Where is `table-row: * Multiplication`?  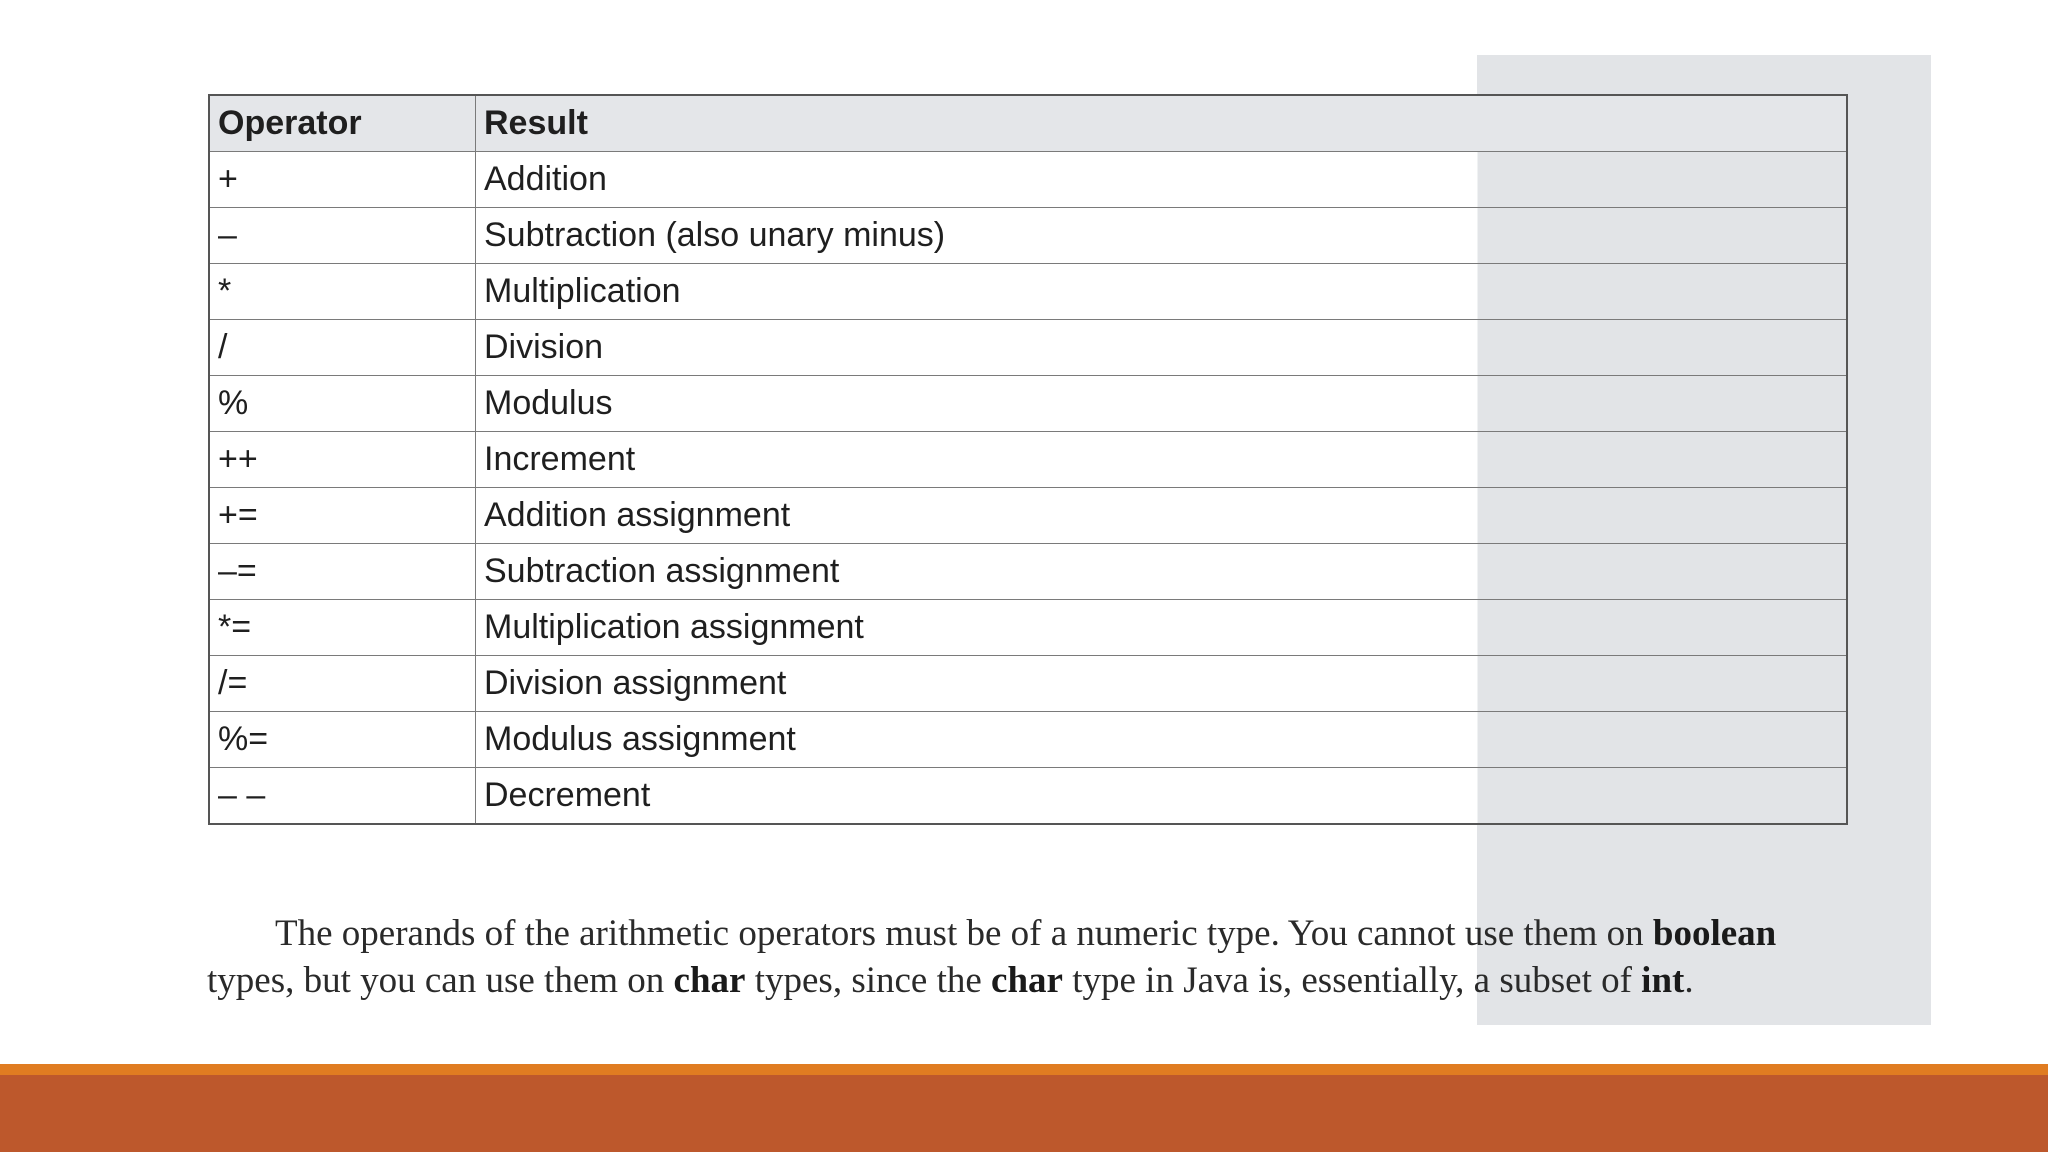
table-row: * Multiplication is located at coordinates (1028, 291).